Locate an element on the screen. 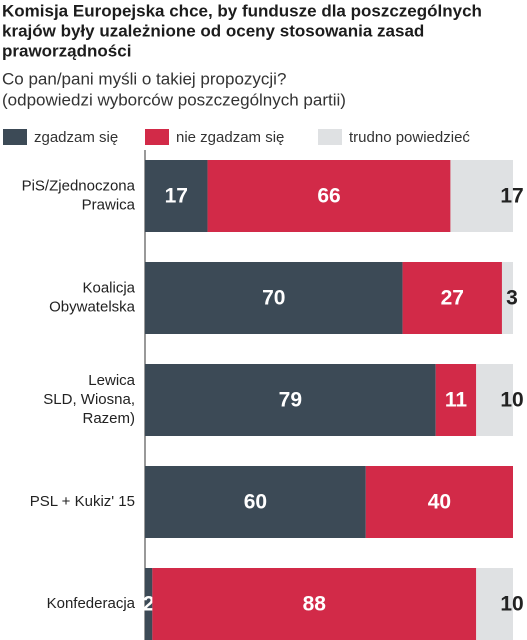 The height and width of the screenshot is (640, 527). category-label: Konfederacja is located at coordinates (91, 603).